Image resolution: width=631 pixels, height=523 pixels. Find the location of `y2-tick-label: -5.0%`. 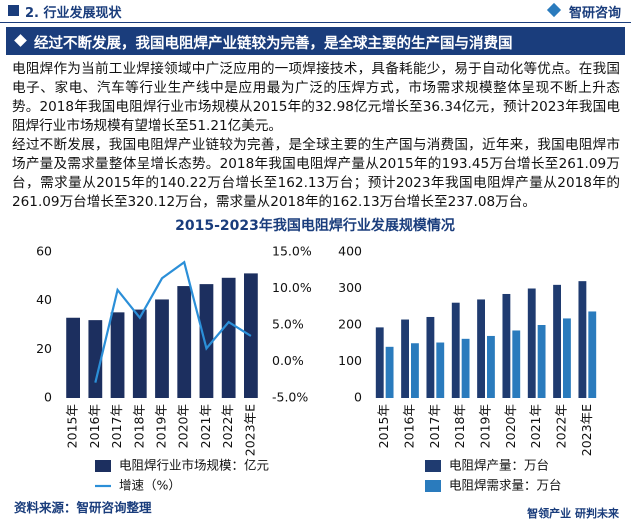

y2-tick-label: -5.0% is located at coordinates (290, 397).